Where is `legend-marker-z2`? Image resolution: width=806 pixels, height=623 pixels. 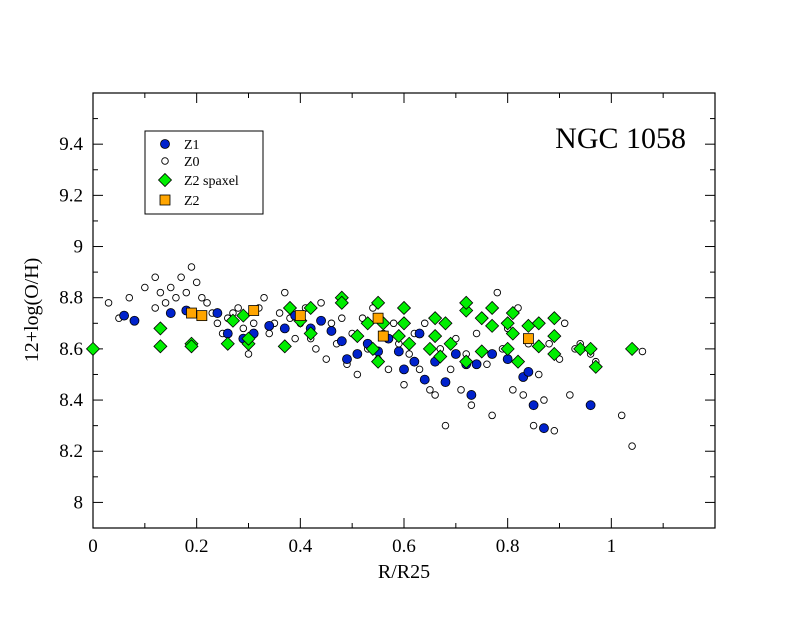 legend-marker-z2 is located at coordinates (165, 200).